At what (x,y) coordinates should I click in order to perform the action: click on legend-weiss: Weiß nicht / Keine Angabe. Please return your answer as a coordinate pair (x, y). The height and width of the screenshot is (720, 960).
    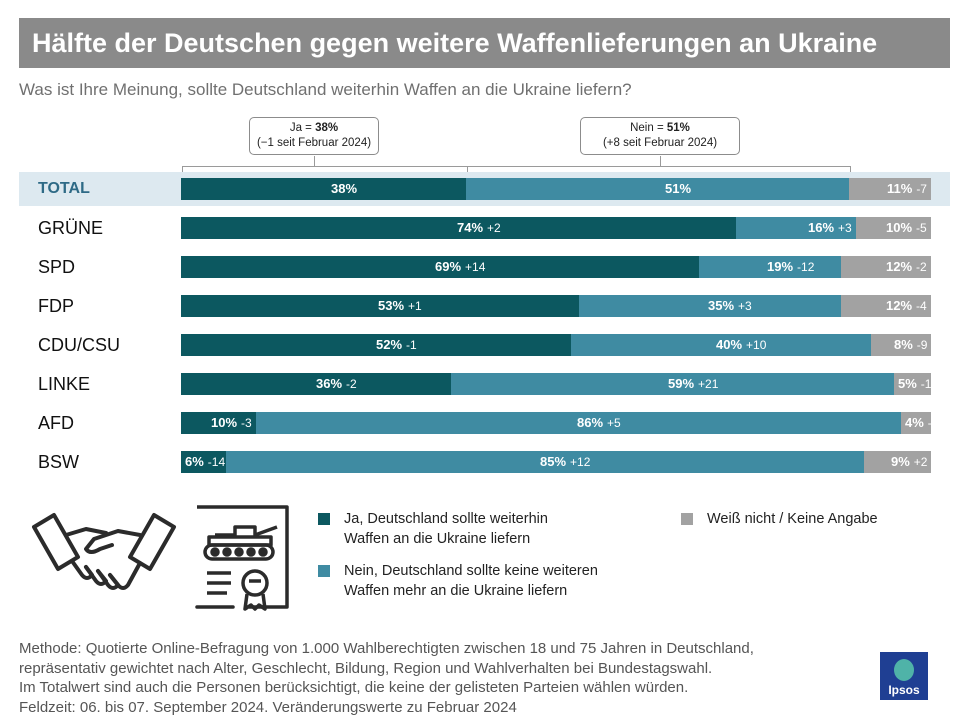
    Looking at the image, I should click on (792, 519).